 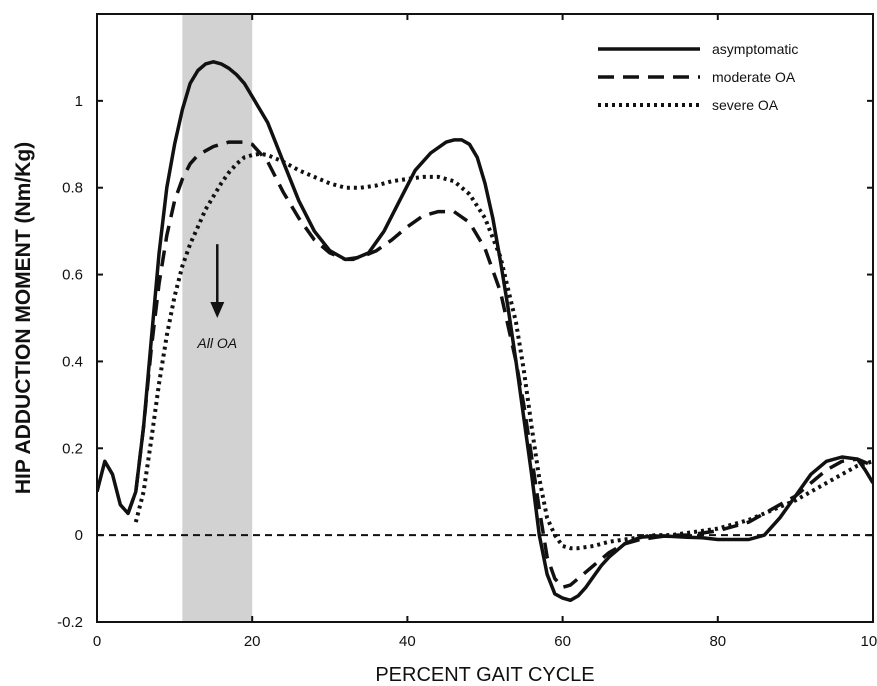 What do you see at coordinates (754, 77) in the screenshot?
I see `legend-label: moderate OA` at bounding box center [754, 77].